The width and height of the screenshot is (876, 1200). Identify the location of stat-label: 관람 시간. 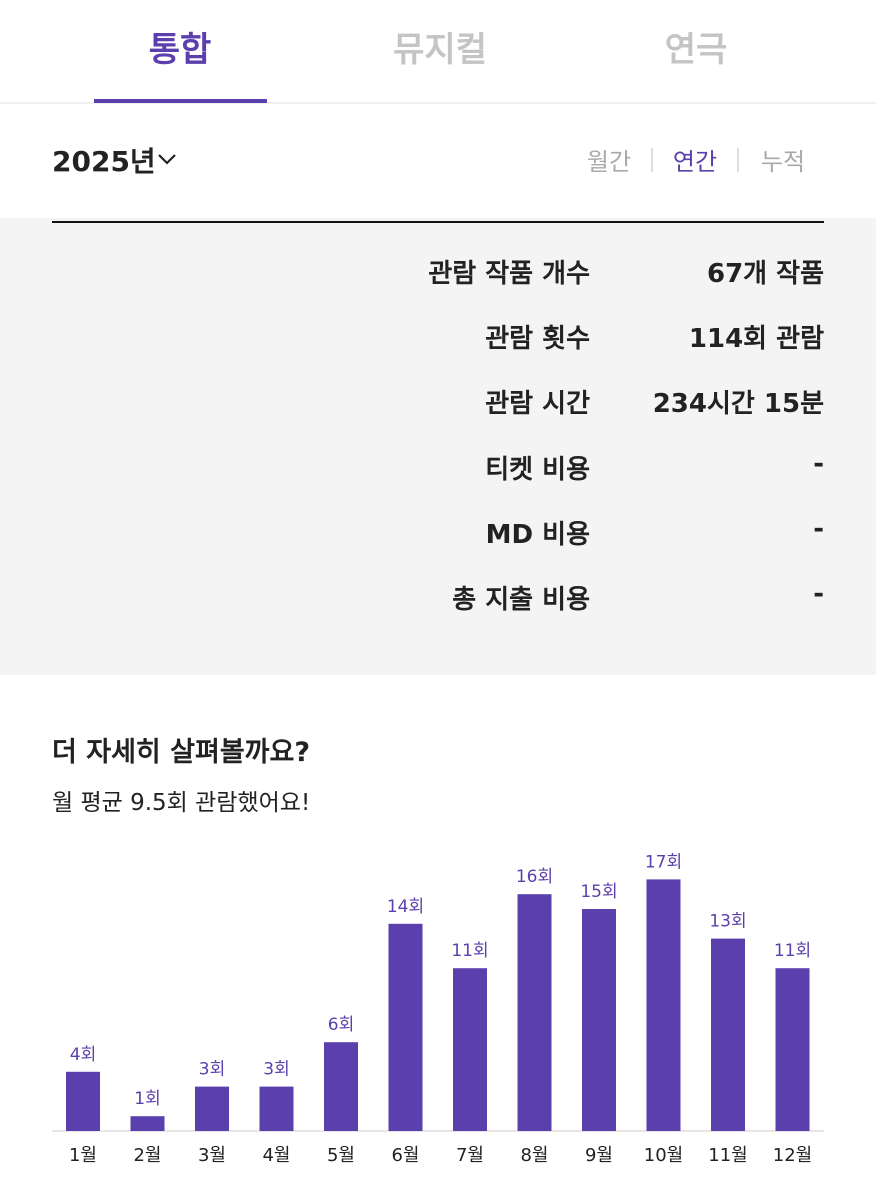
(537, 404).